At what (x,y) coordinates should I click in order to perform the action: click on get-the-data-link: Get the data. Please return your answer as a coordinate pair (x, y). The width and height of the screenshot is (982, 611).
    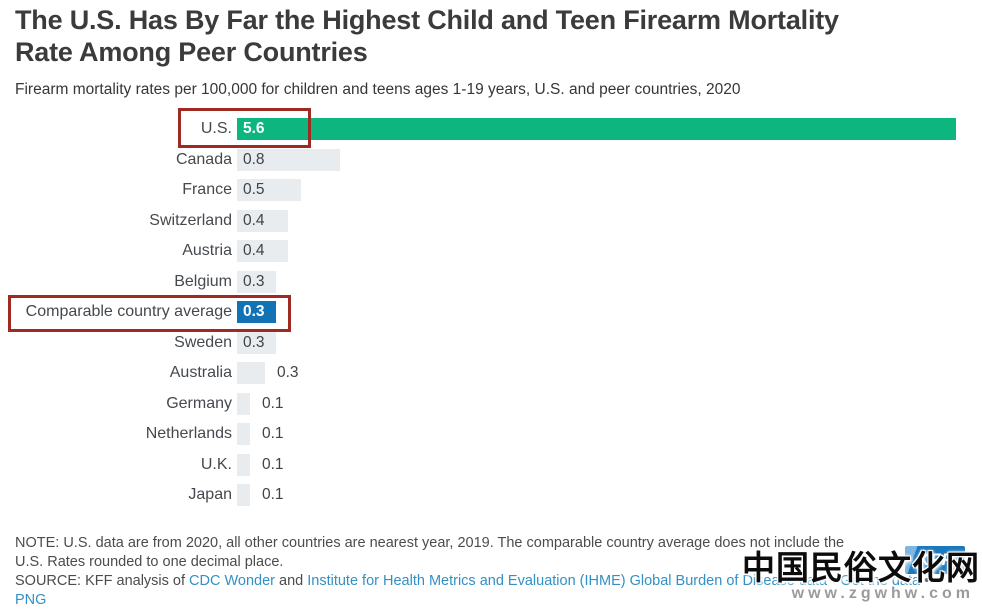
    Looking at the image, I should click on (880, 581).